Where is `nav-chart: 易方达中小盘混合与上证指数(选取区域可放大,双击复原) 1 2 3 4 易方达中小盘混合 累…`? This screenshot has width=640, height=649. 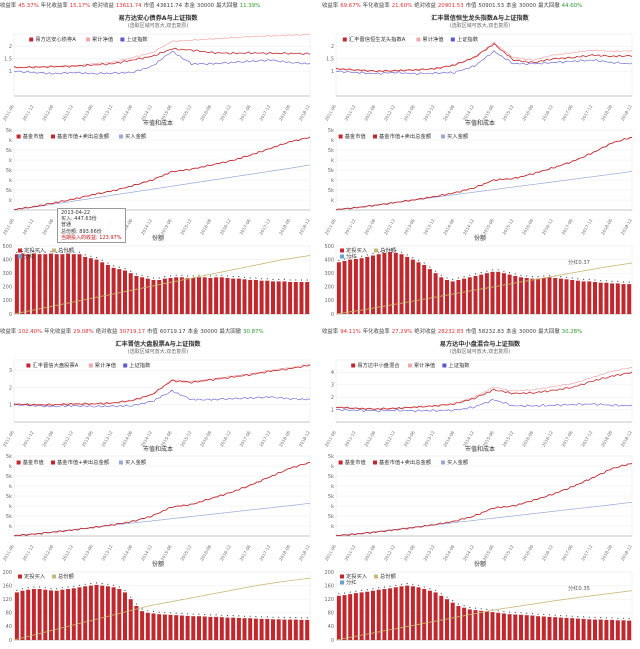
nav-chart: 易方达中小盘混合与上证指数(选取区域可放大,双击复原) 1 2 3 4 易方达中小盘混合 累… is located at coordinates (478, 394).